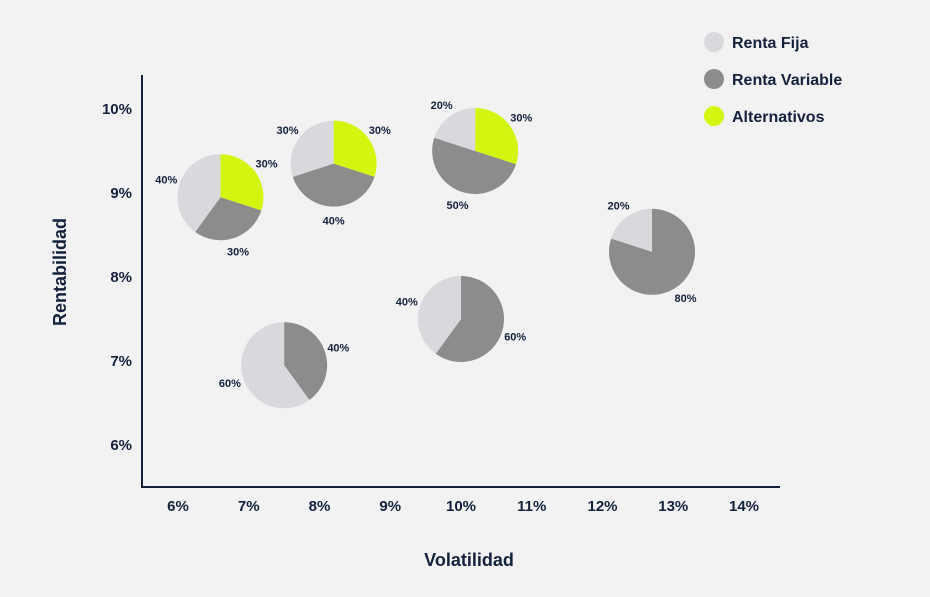 The width and height of the screenshot is (930, 597). Describe the element at coordinates (60, 272) in the screenshot. I see `y-axis-title: Rentabilidad` at that location.